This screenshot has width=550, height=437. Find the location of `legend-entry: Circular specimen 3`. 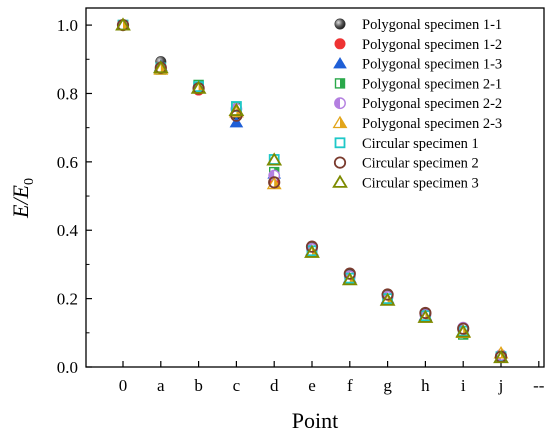

legend-entry: Circular specimen 3 is located at coordinates (405, 182).